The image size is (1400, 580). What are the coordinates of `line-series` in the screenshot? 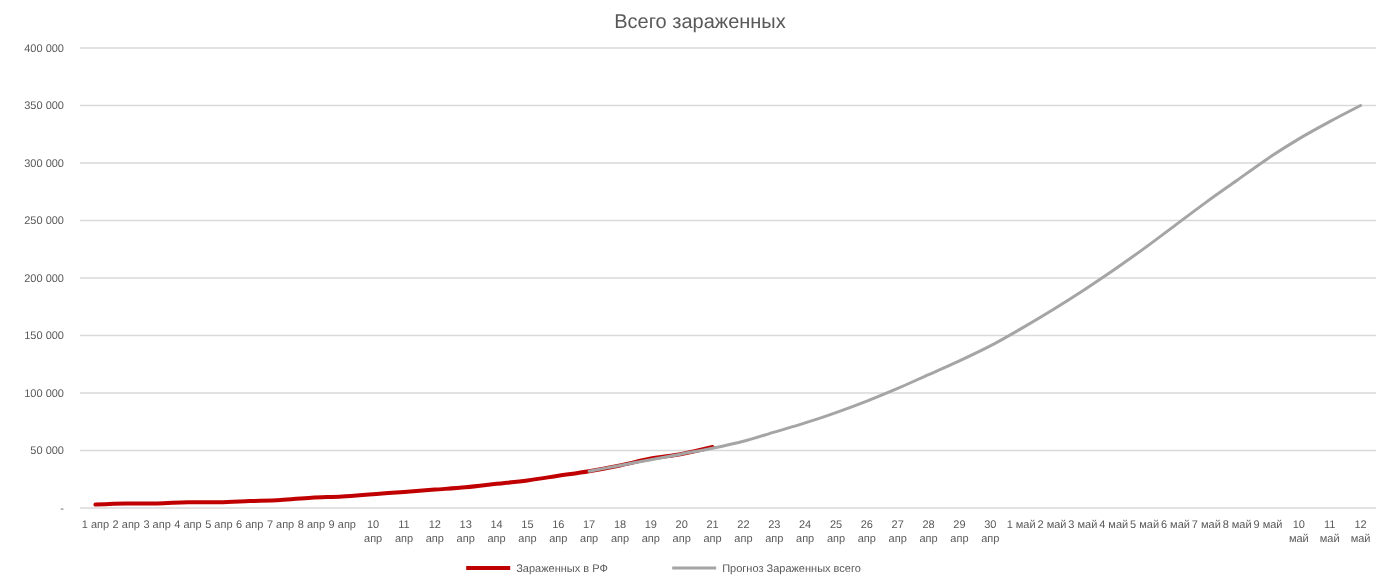 It's located at (404, 476).